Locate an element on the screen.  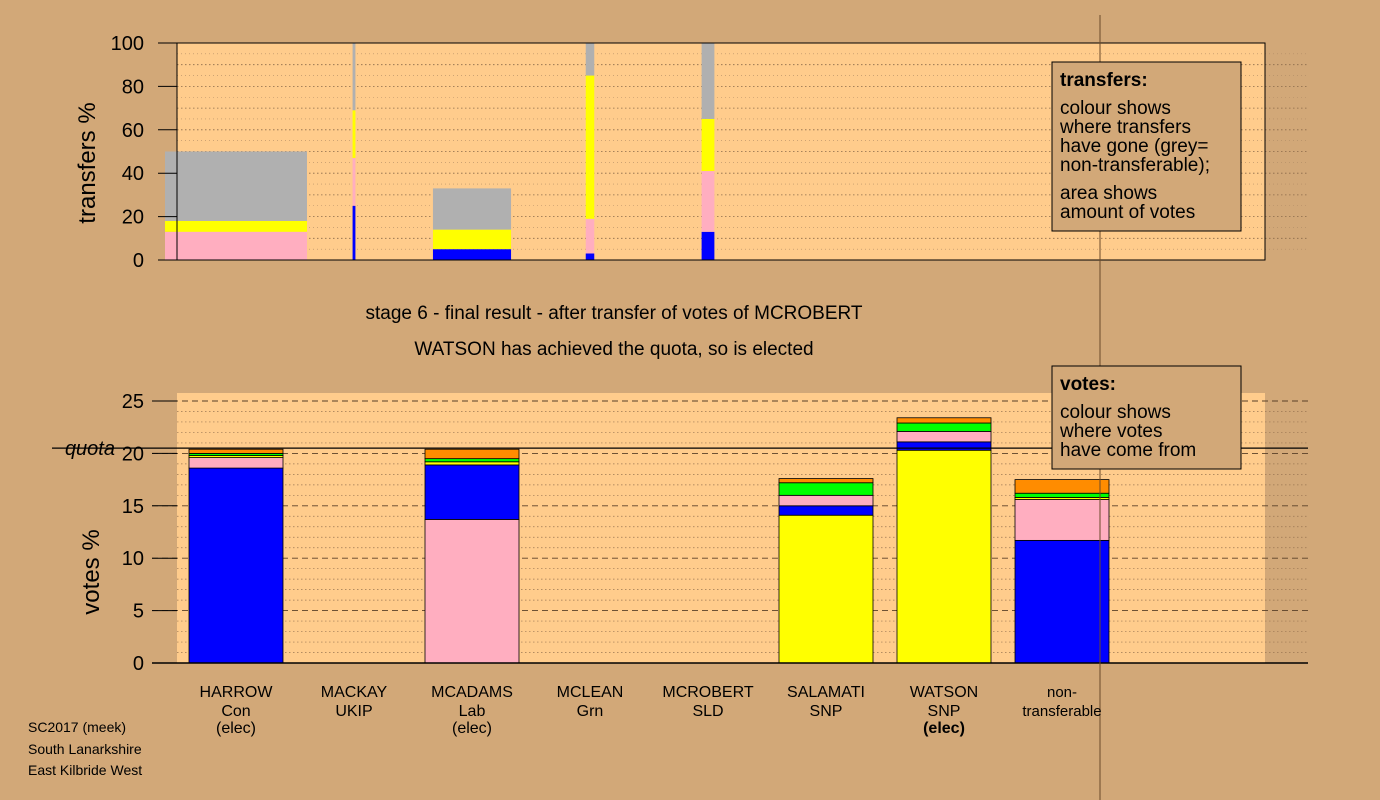
transfers-legend-line: non-transferable); is located at coordinates (1135, 165).